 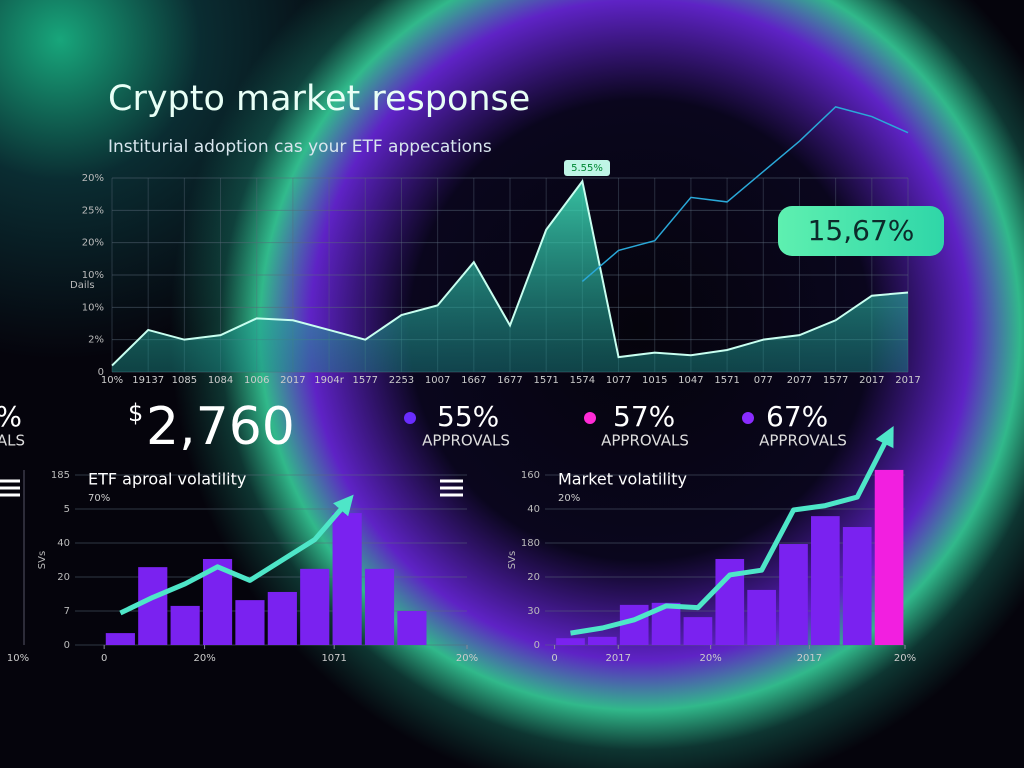 I want to click on y-tick-label: 180, so click(x=530, y=543).